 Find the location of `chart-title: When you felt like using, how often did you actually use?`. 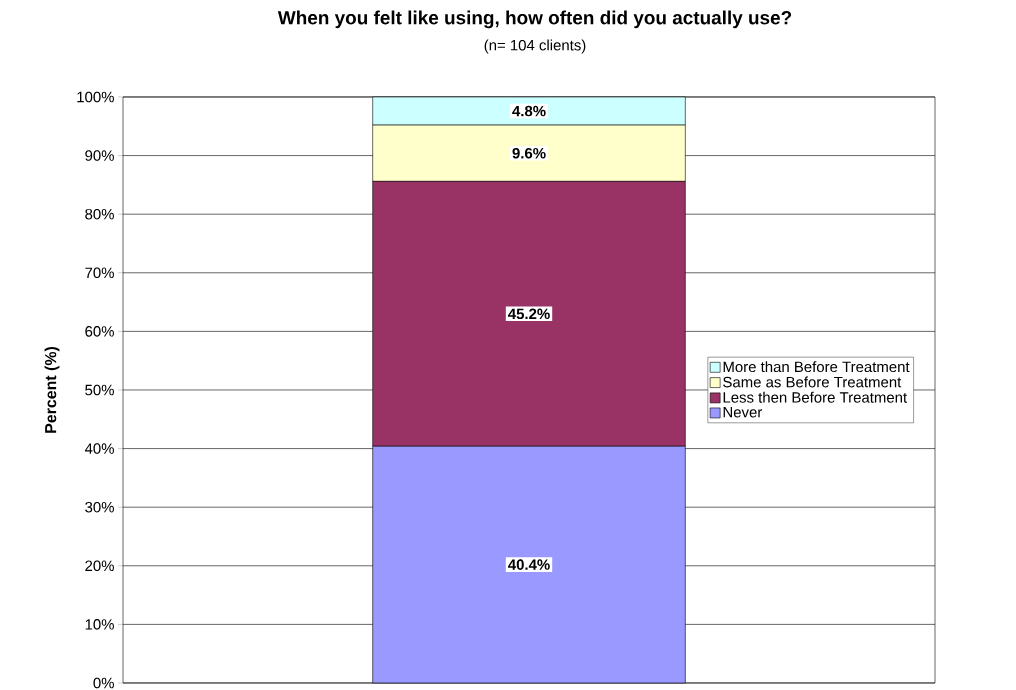

chart-title: When you felt like using, how often did you actually use? is located at coordinates (534, 19).